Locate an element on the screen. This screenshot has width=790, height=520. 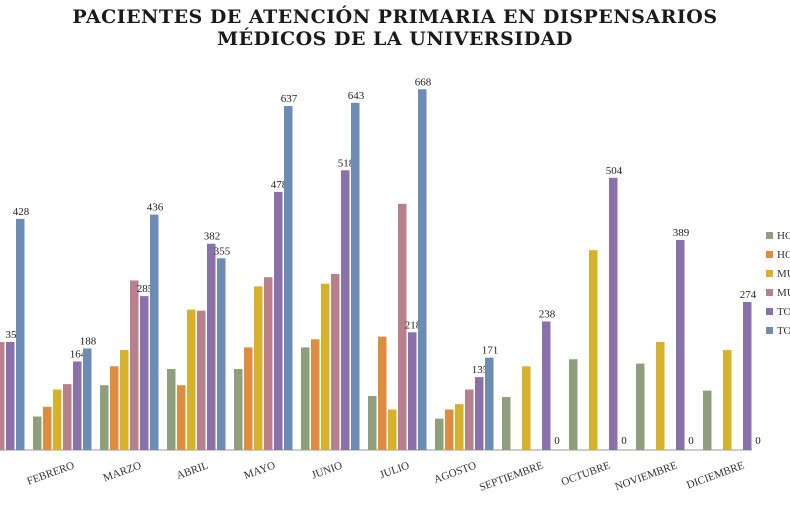
bar-2-febrero is located at coordinates (47, 428).